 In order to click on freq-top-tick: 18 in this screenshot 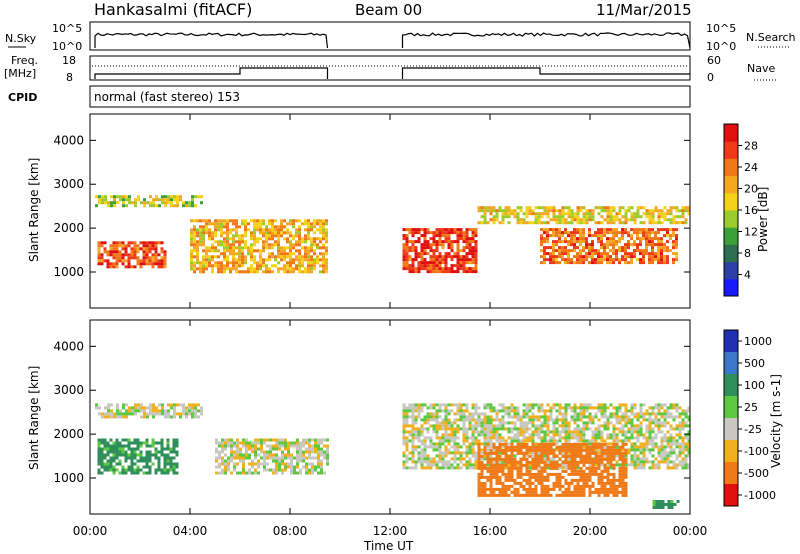, I will do `click(69, 60)`.